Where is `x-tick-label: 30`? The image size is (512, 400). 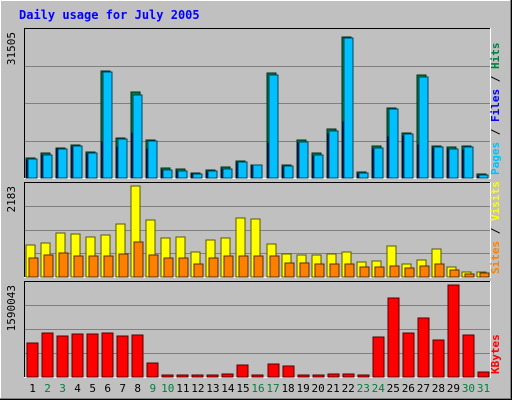 x-tick-label: 30 is located at coordinates (468, 388).